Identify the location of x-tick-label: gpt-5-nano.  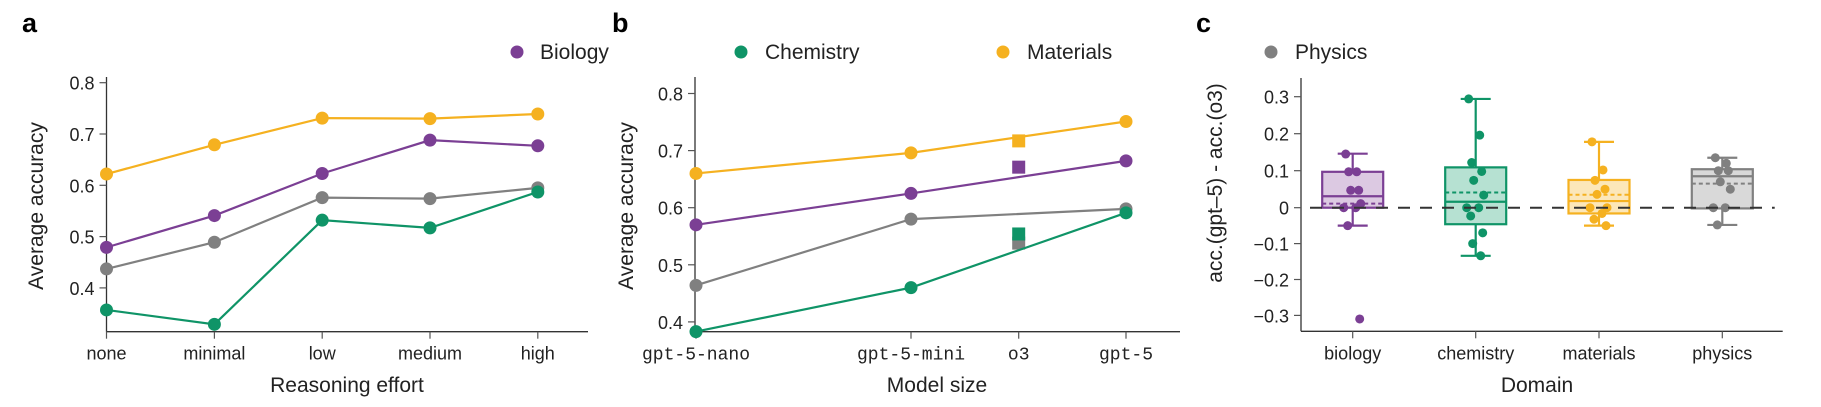
(696, 356).